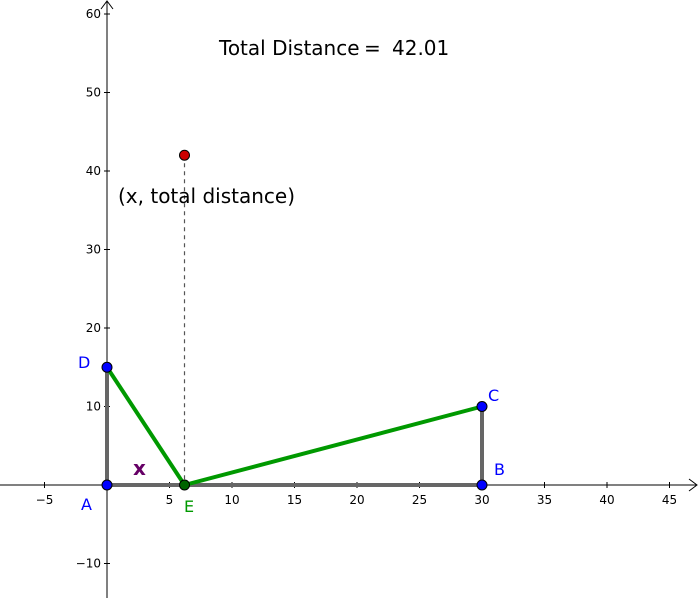  Describe the element at coordinates (170, 500) in the screenshot. I see `x-tick-label: 5` at that location.